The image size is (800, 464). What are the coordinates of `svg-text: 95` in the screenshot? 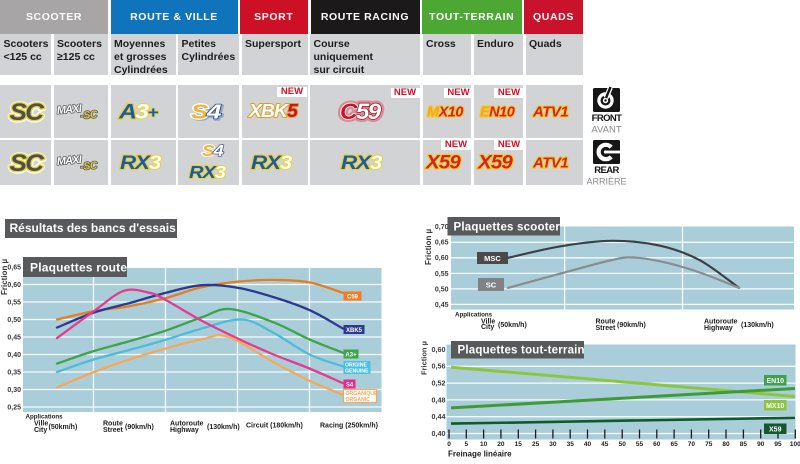 It's located at (778, 444).